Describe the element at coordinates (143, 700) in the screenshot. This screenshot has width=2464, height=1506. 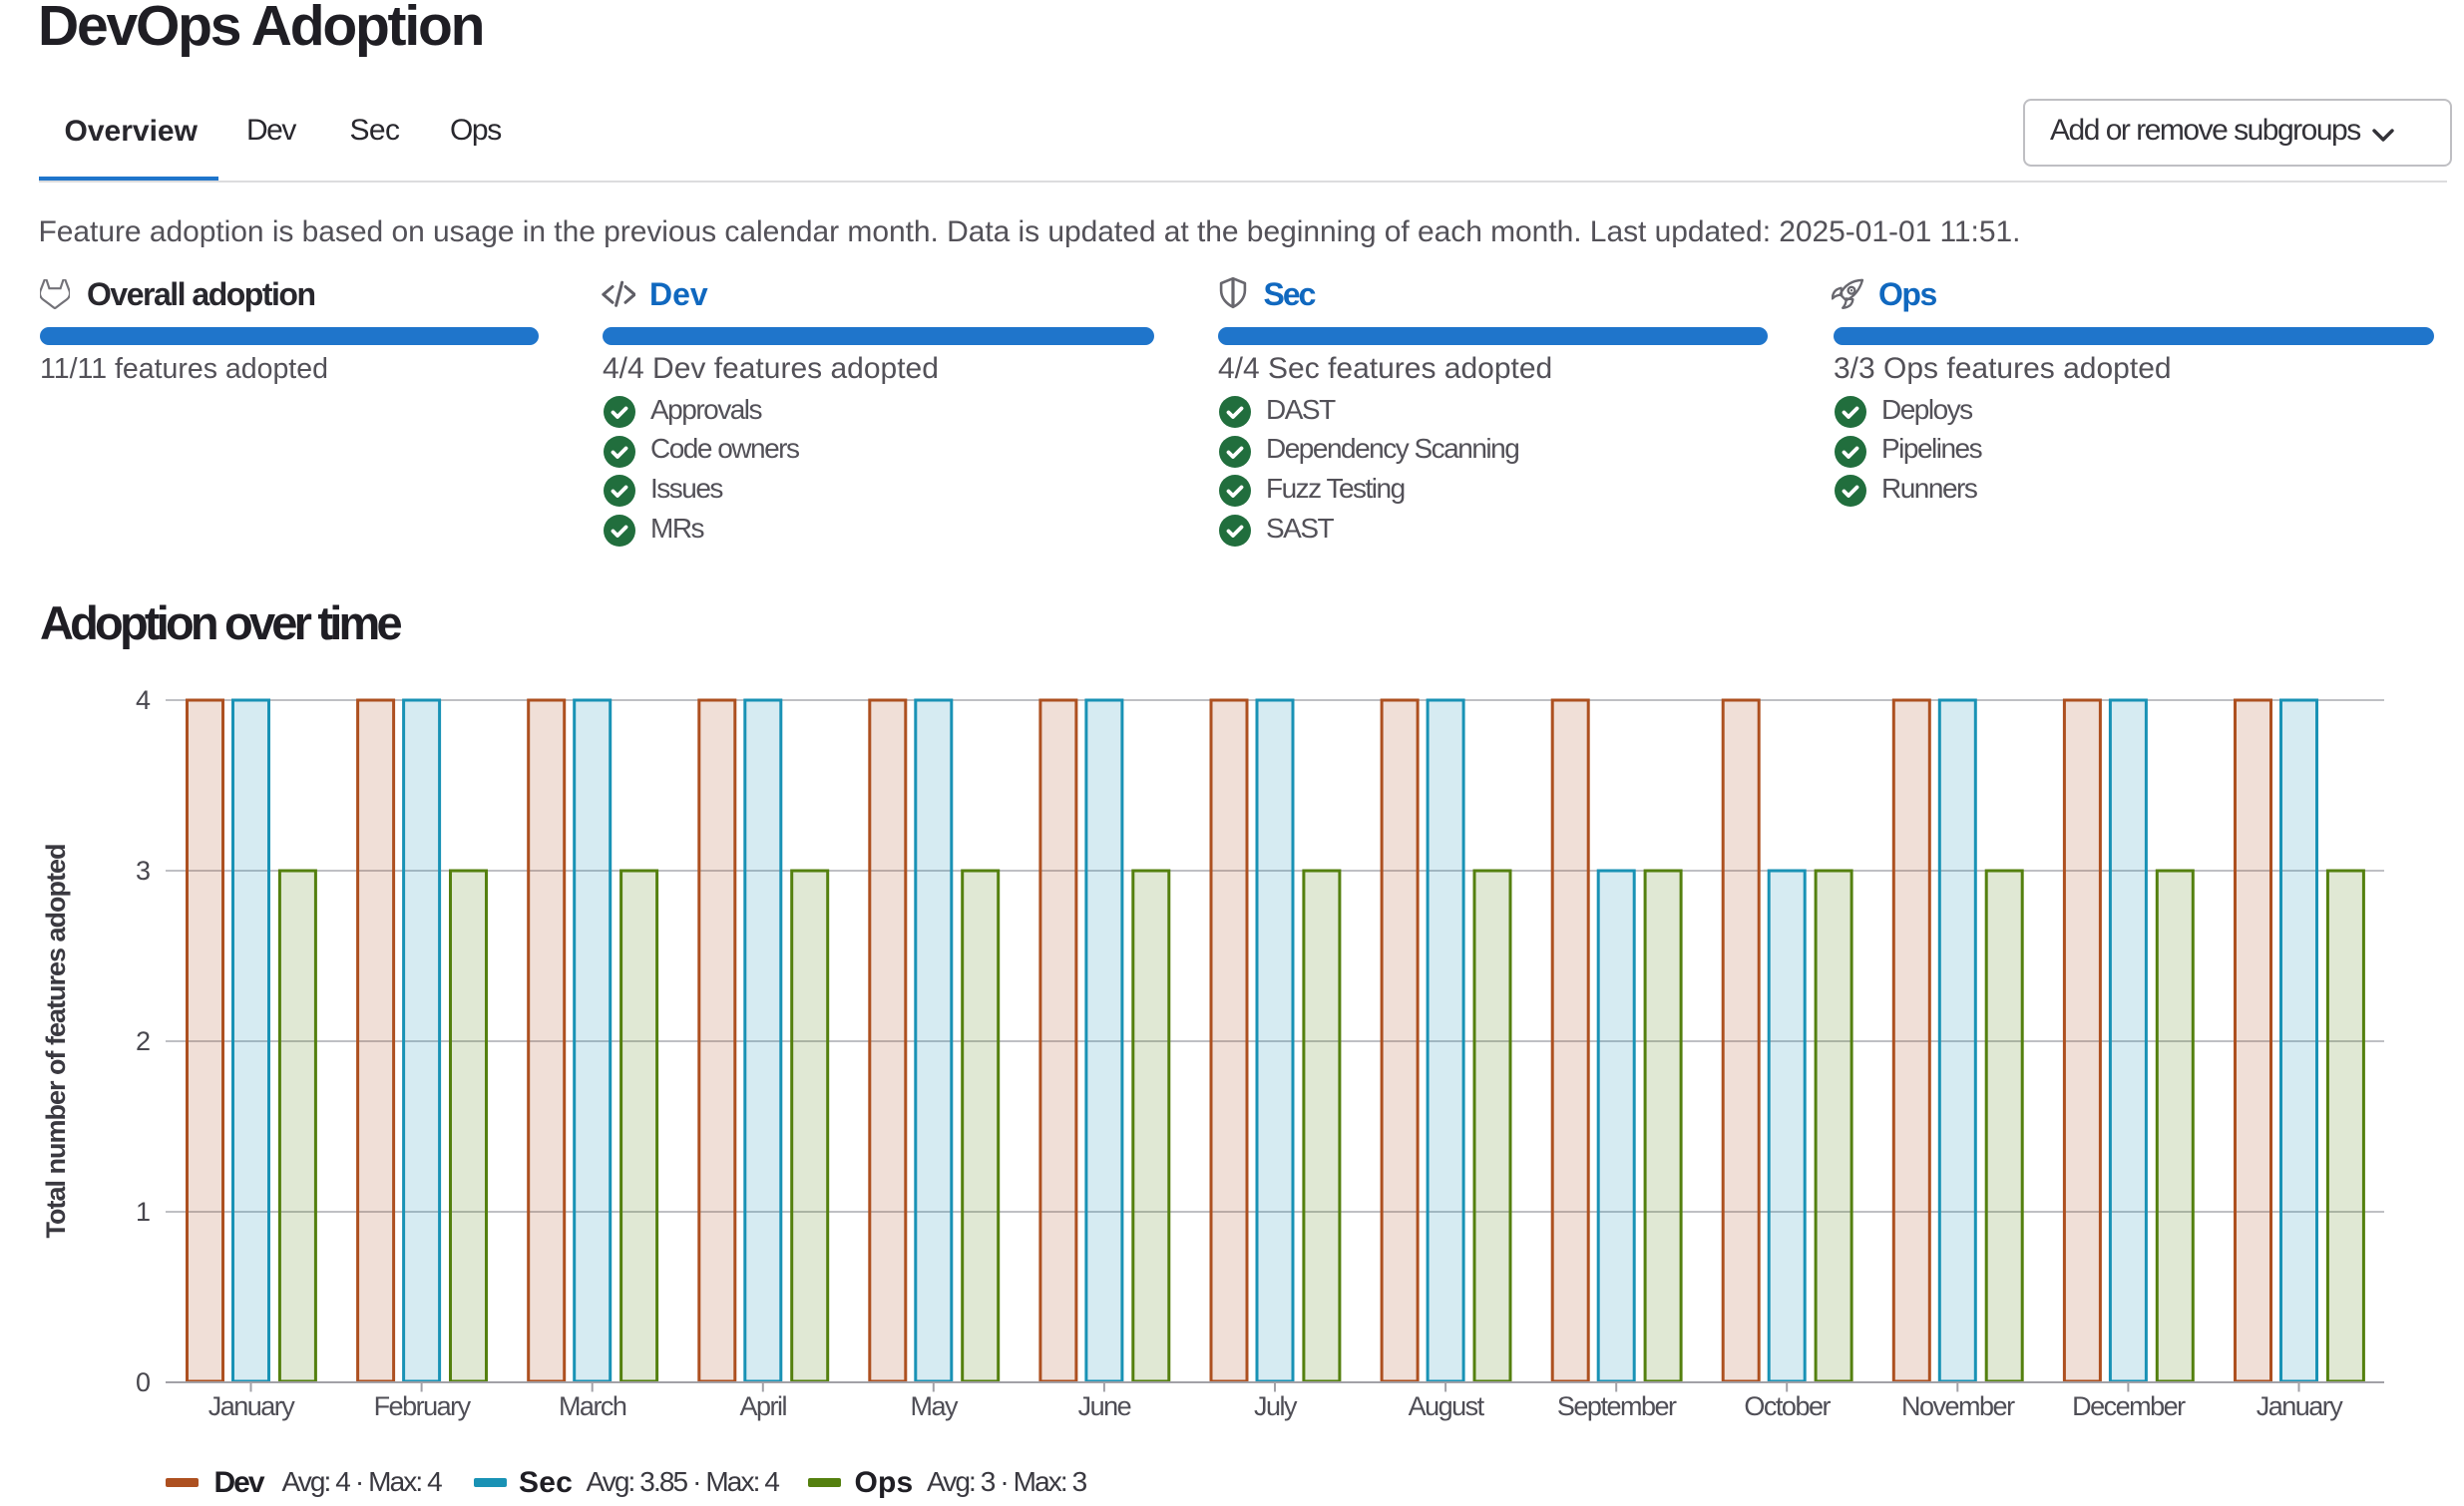
I see `svg-text: 4` at that location.